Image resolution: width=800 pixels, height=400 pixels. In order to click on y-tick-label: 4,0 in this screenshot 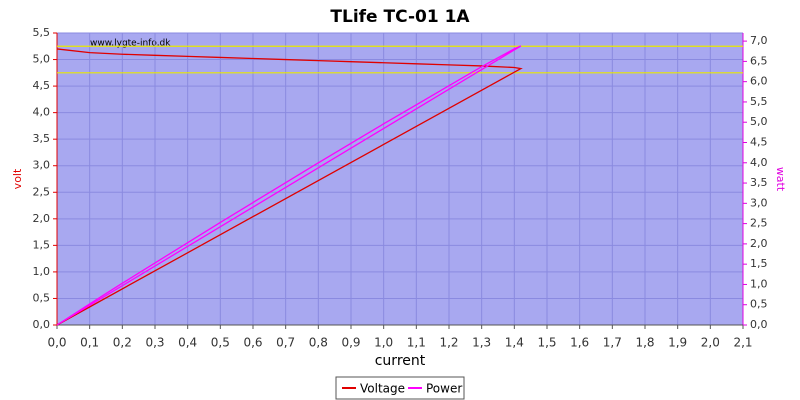, I will do `click(42, 112)`.